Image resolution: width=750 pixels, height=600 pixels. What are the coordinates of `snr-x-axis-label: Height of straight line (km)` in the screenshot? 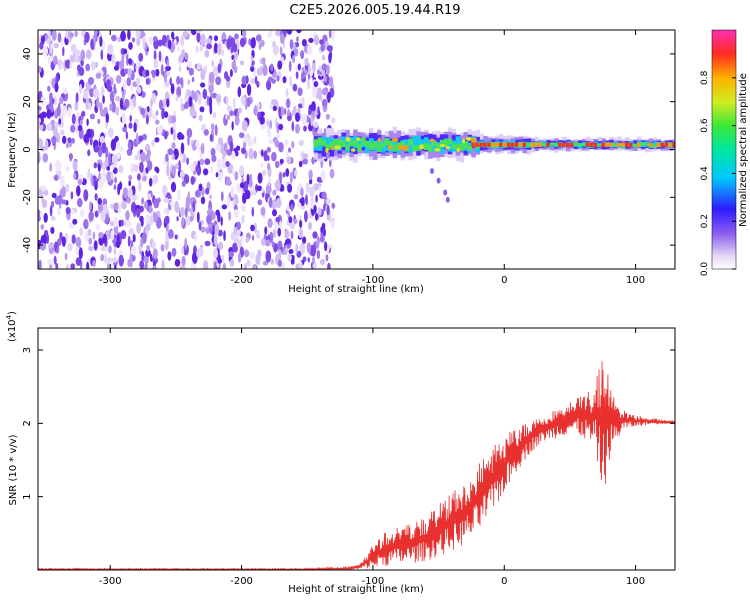 It's located at (356, 589).